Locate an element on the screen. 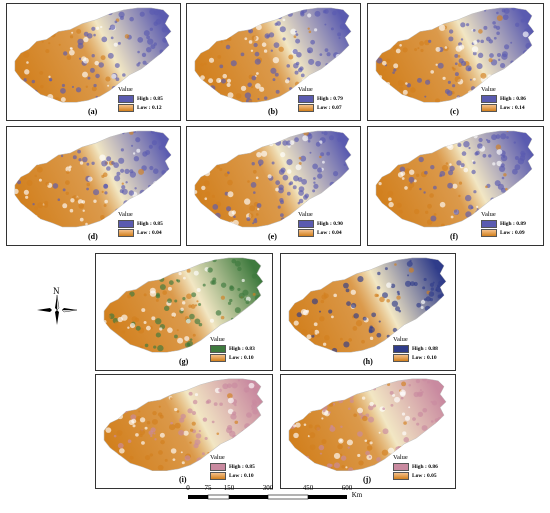 The image size is (550, 513). legend-high: High : 0.88 is located at coordinates (425, 348).